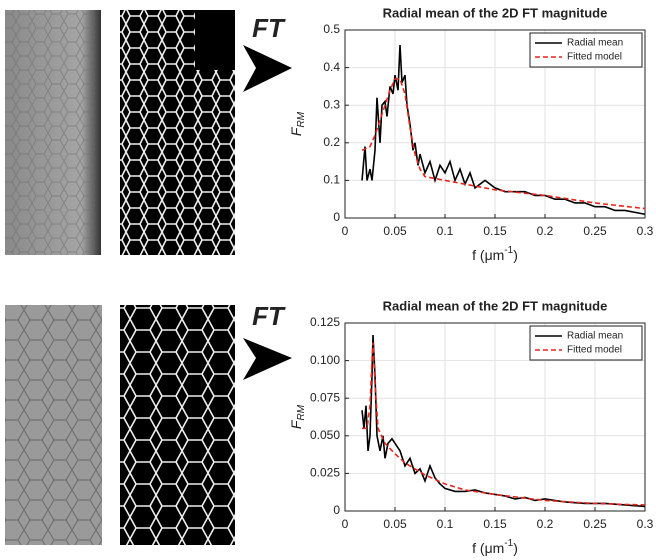 The height and width of the screenshot is (560, 656). Describe the element at coordinates (325, 322) in the screenshot. I see `y-tick-label: 0.125` at that location.